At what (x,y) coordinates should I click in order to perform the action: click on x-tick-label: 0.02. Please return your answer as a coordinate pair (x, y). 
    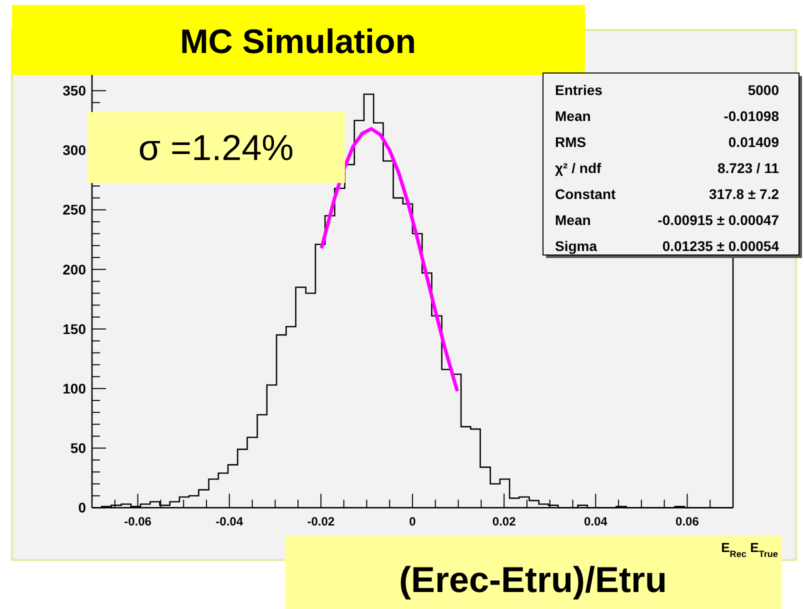
    Looking at the image, I should click on (504, 521).